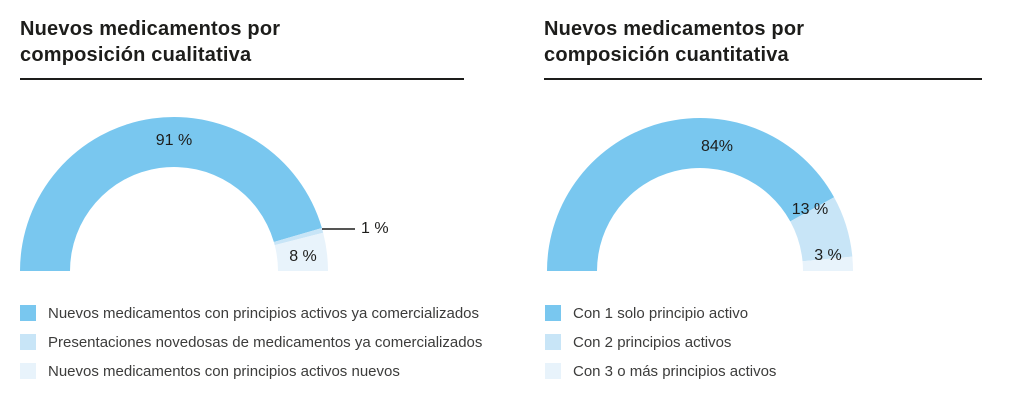 This screenshot has height=411, width=1024. Describe the element at coordinates (652, 342) in the screenshot. I see `legend-label: Con 2 principios activos` at that location.